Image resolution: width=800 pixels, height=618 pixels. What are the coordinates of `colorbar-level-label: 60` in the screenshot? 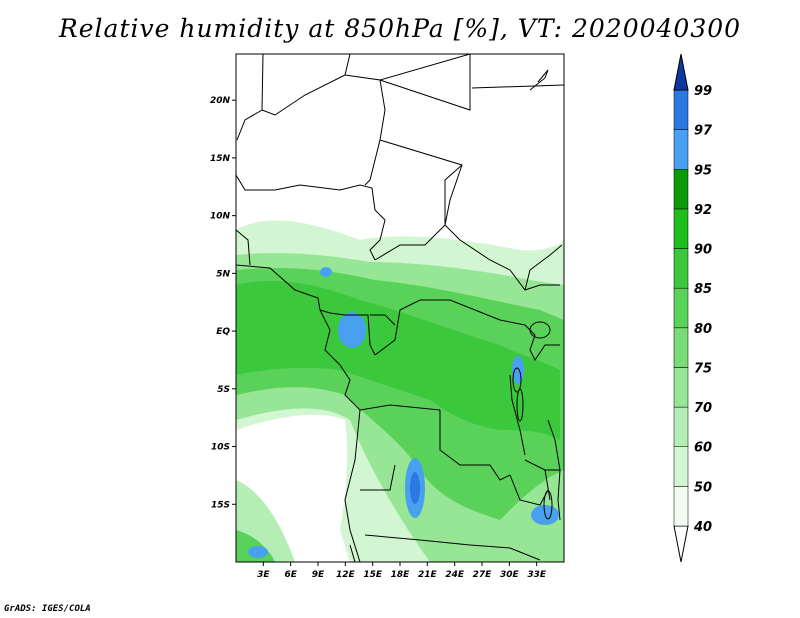 It's located at (703, 448).